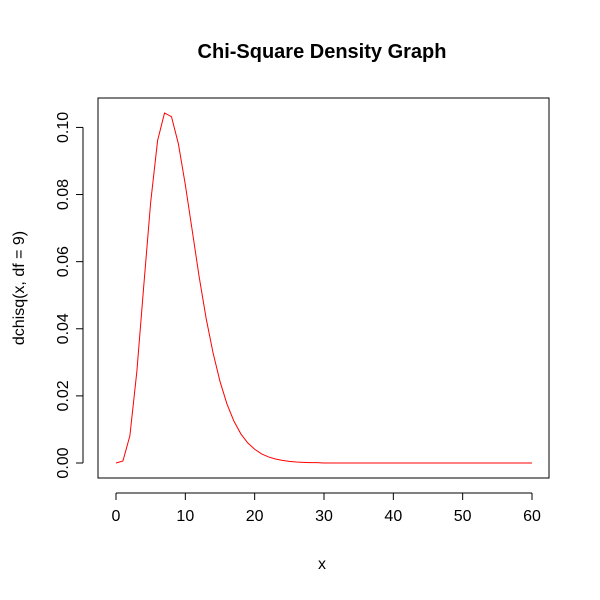 The image size is (600, 600). Describe the element at coordinates (63, 462) in the screenshot. I see `y-tick-label: 0.00` at that location.